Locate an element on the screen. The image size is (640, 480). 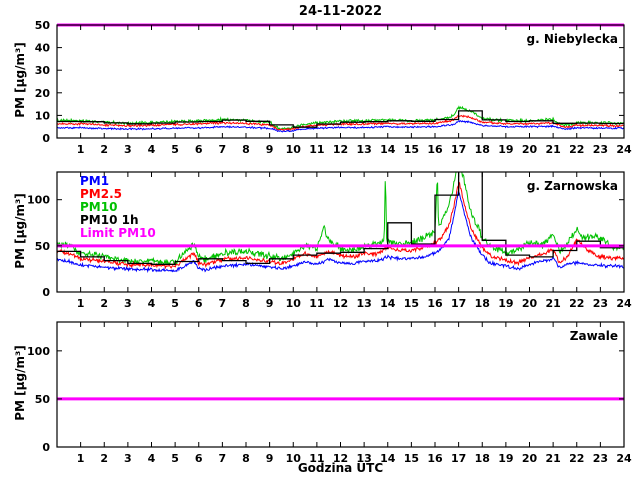
svg-text: 30 is located at coordinates (43, 70).